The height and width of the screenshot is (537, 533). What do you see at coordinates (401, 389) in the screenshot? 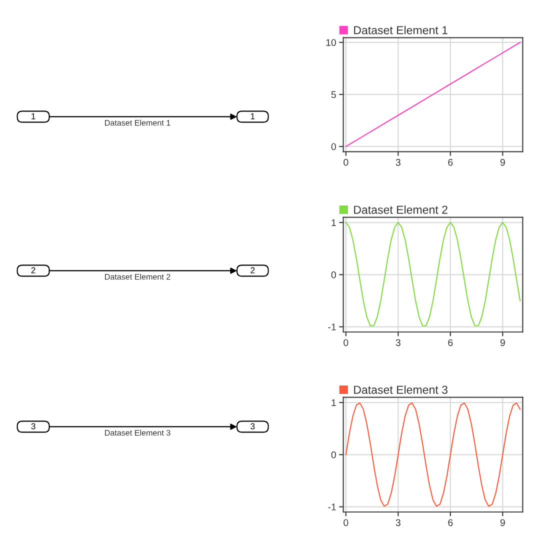
I see `legend-label: Dataset Element 3` at bounding box center [401, 389].